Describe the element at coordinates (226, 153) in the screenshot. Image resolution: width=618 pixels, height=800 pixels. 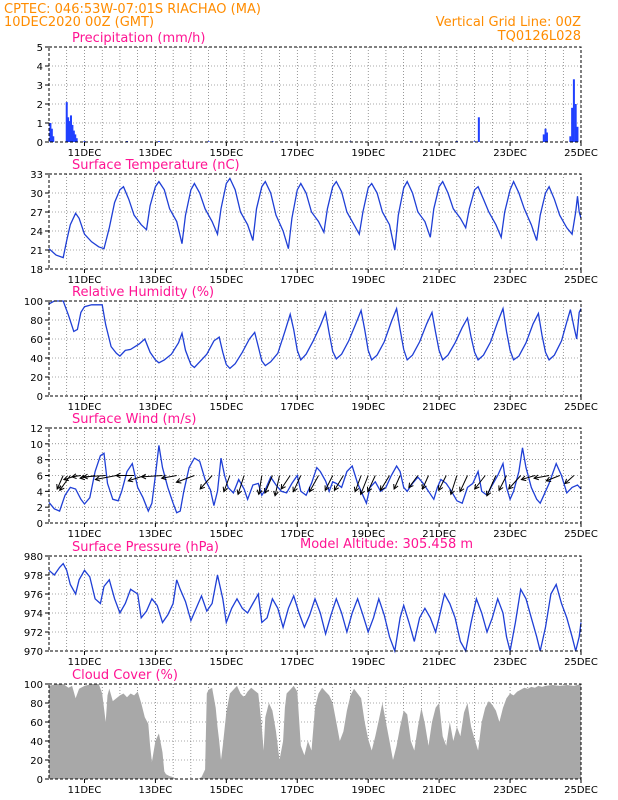
I see `precip-xtick-label: 15DEC` at that location.